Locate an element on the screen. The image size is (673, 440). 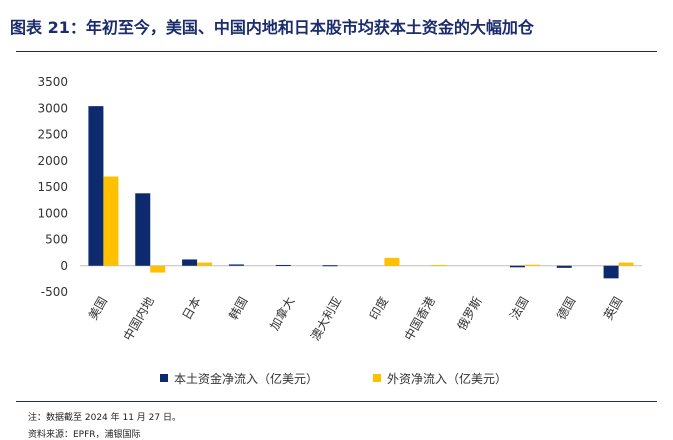
y-tick-label: 500 is located at coordinates (56, 240).